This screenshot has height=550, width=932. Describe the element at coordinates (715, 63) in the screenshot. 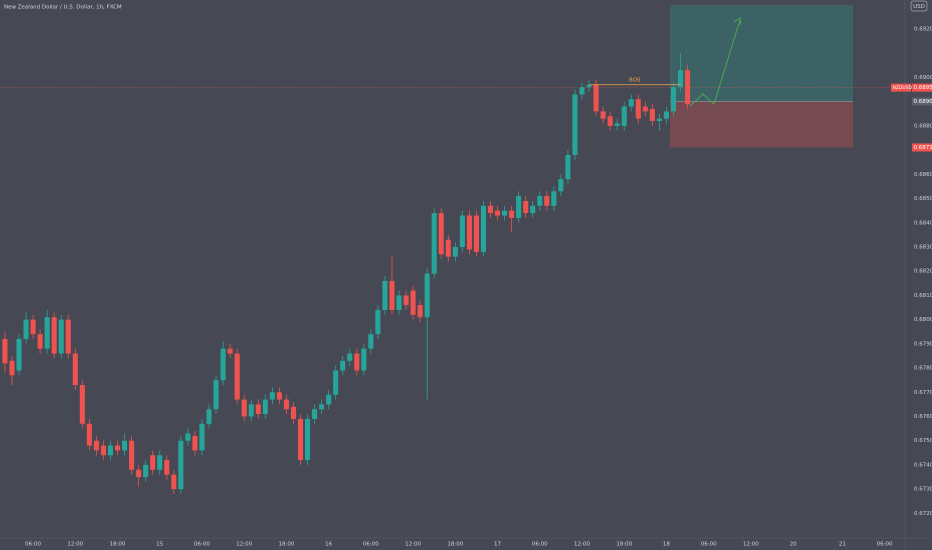

I see `projection-arrow` at that location.